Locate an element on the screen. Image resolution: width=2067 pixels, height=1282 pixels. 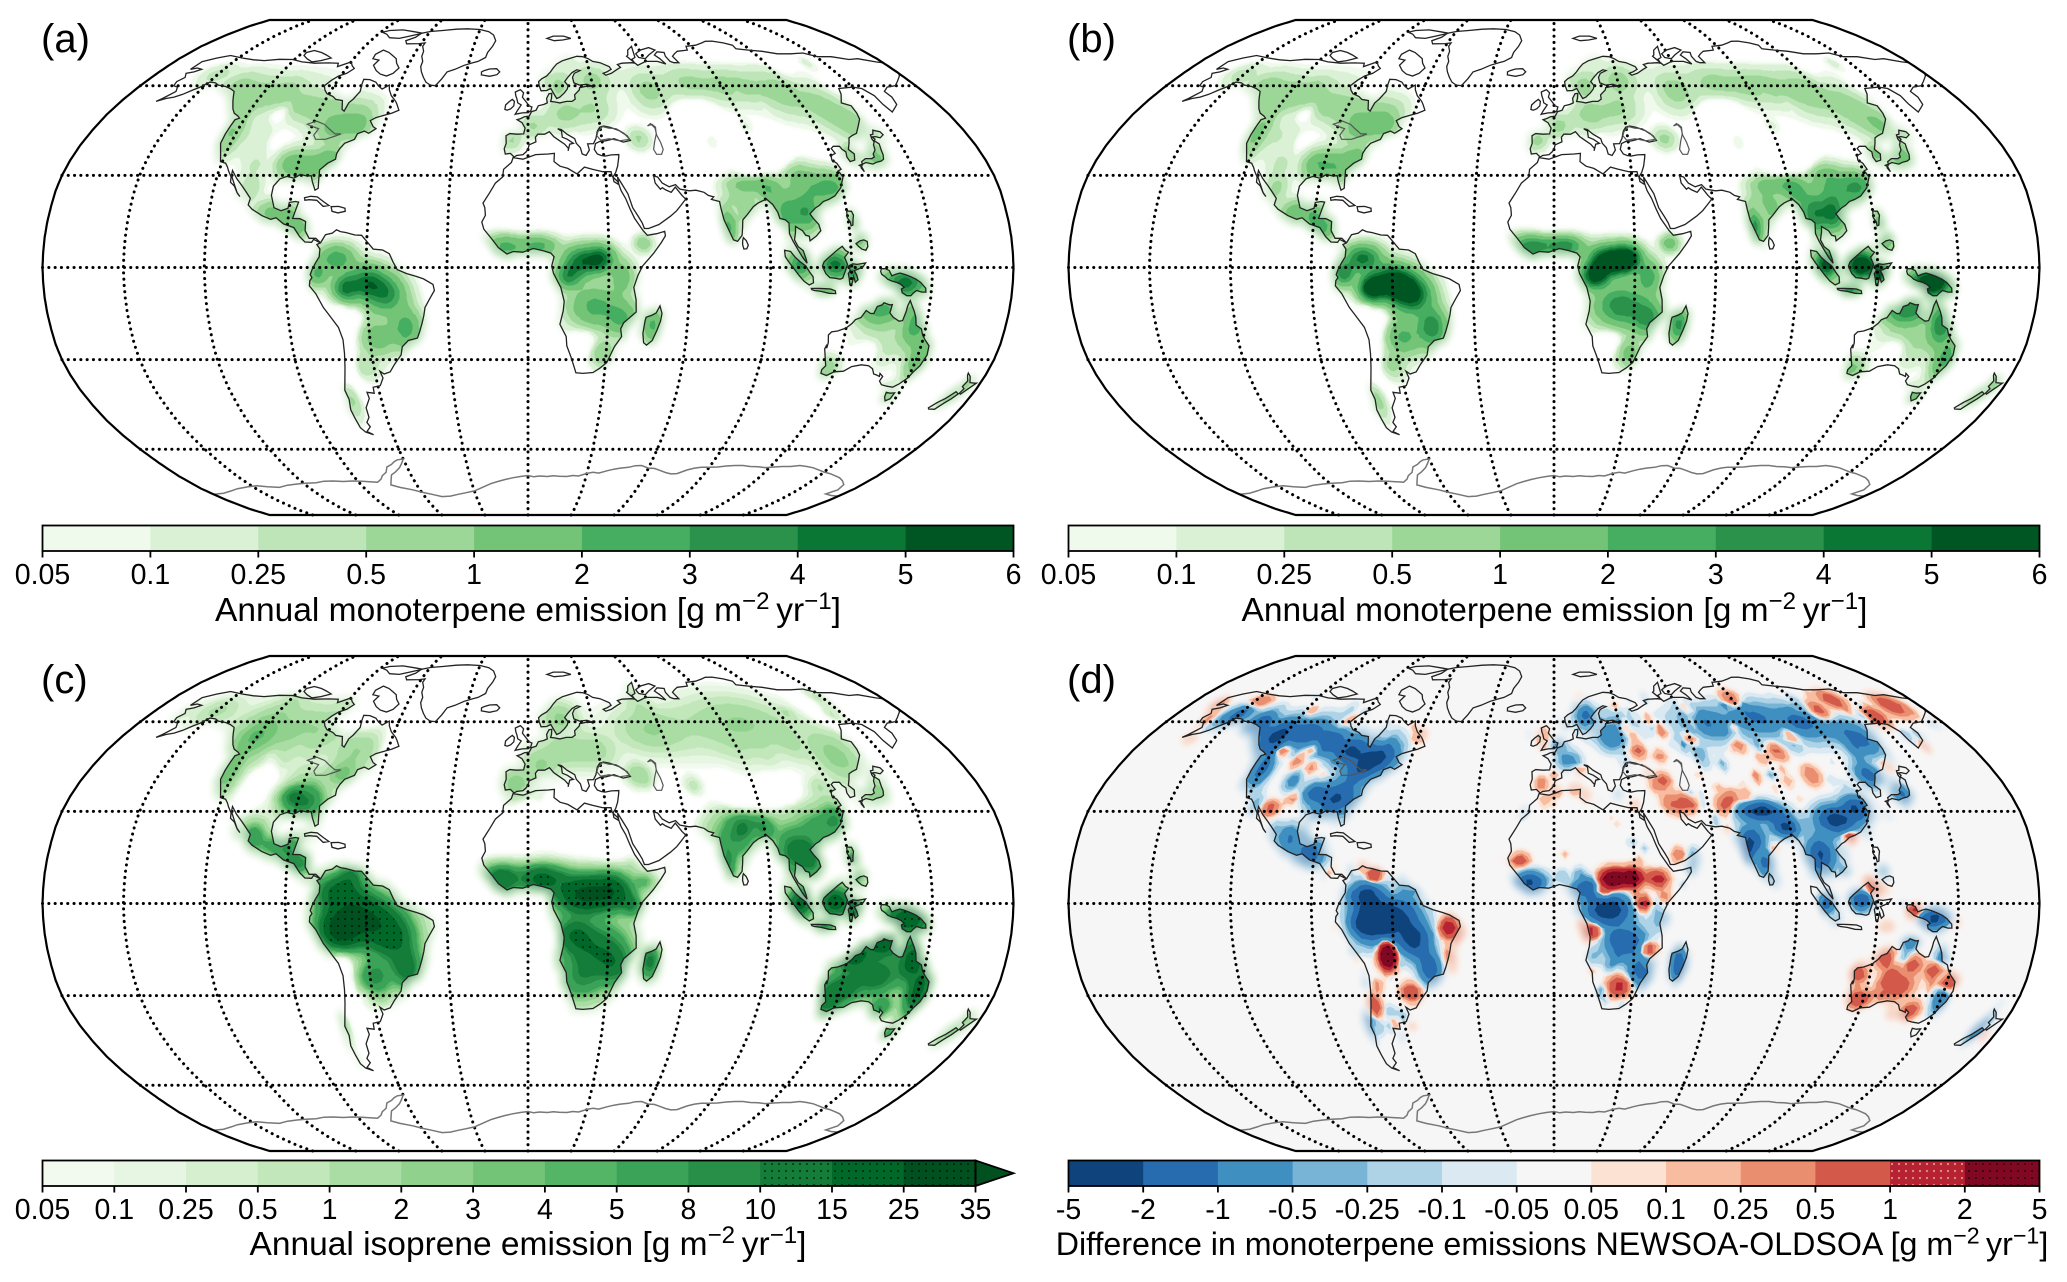
svg-text: -0.5 is located at coordinates (1292, 1210).